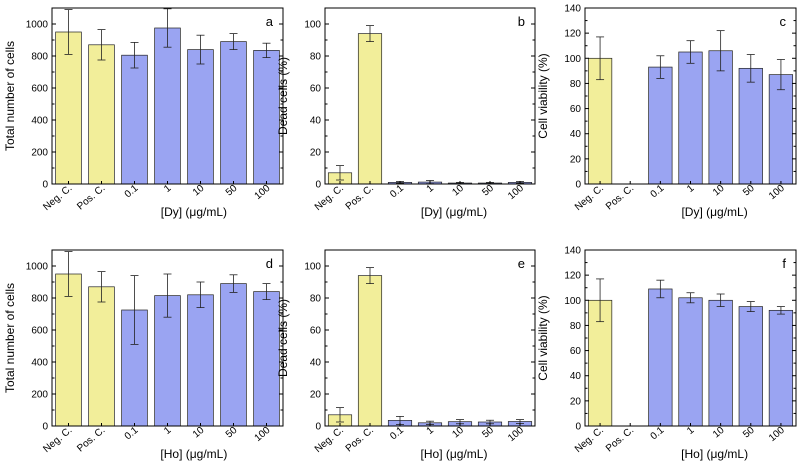 Image resolution: width=800 pixels, height=466 pixels. I want to click on xtick-label-a-2: 0.1, so click(132, 192).